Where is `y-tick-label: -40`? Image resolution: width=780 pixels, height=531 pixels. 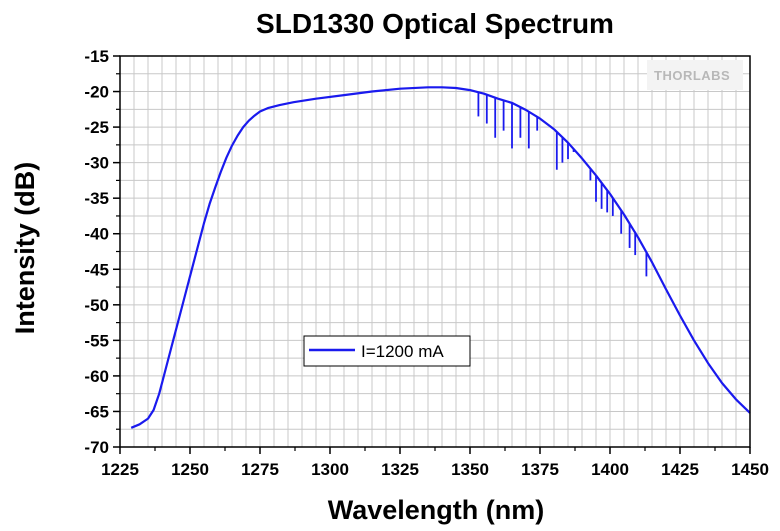
y-tick-label: -40 is located at coordinates (96, 234).